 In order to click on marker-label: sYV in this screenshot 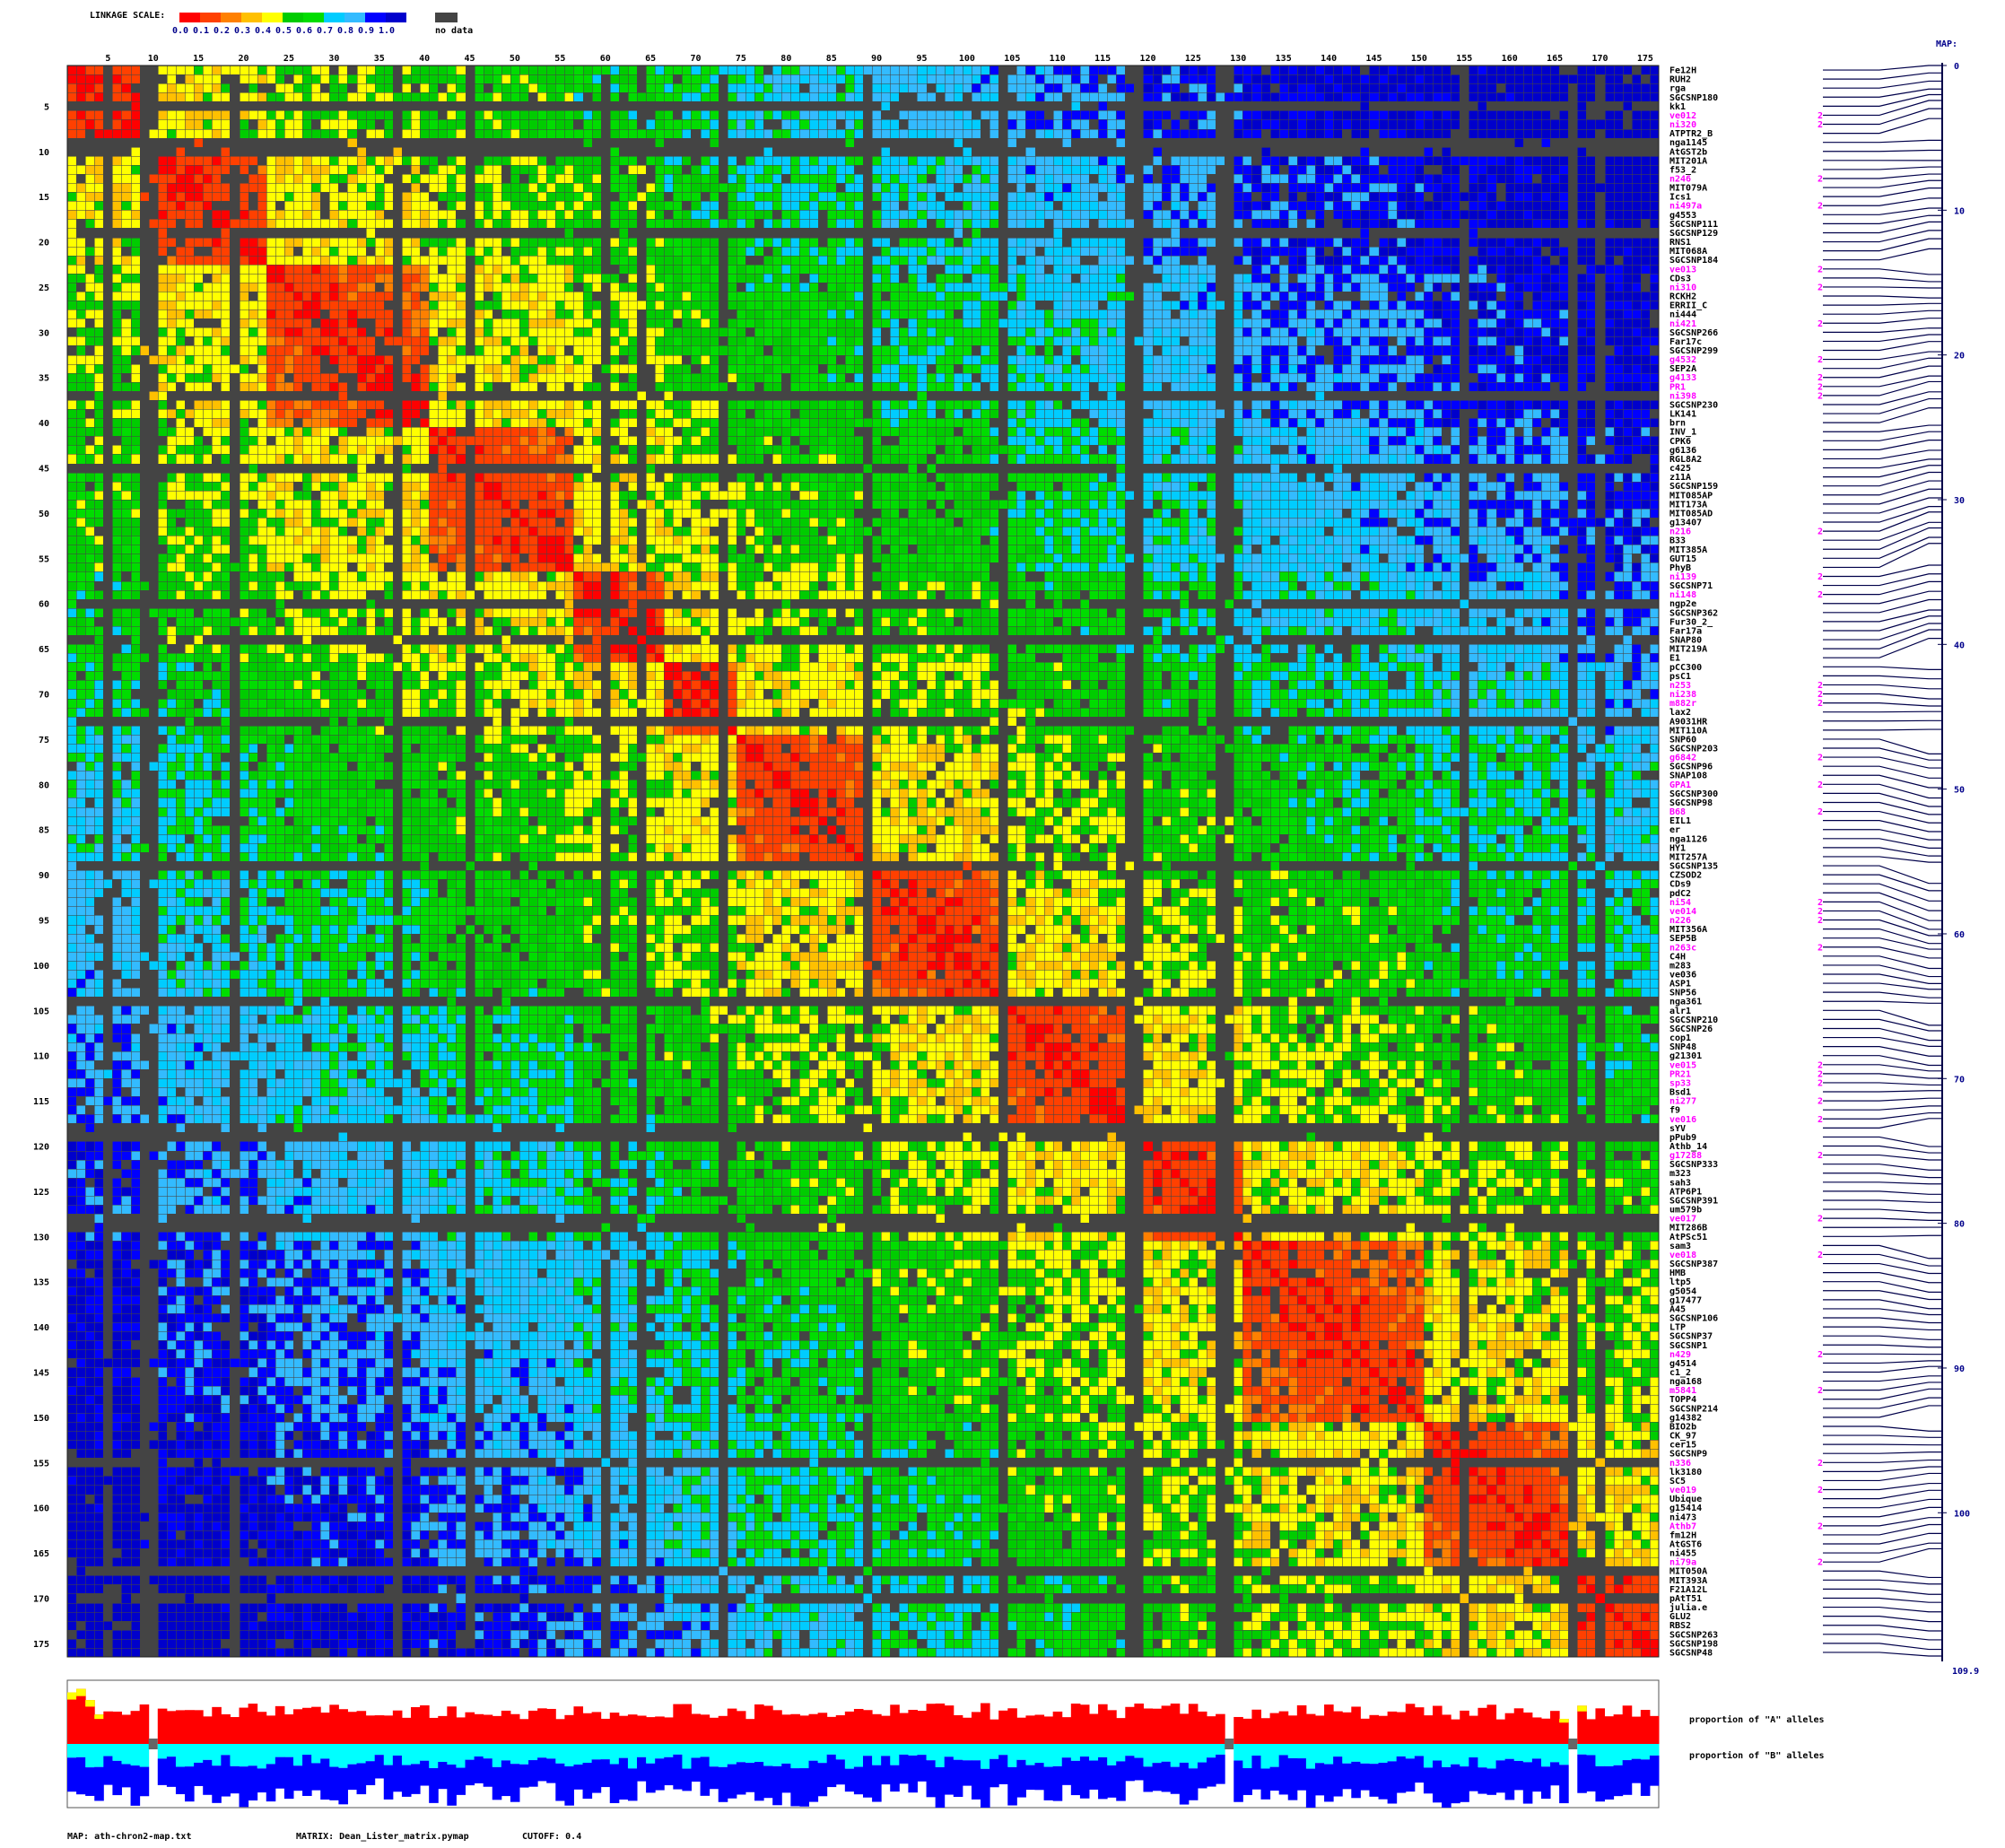, I will do `click(1677, 1129)`.